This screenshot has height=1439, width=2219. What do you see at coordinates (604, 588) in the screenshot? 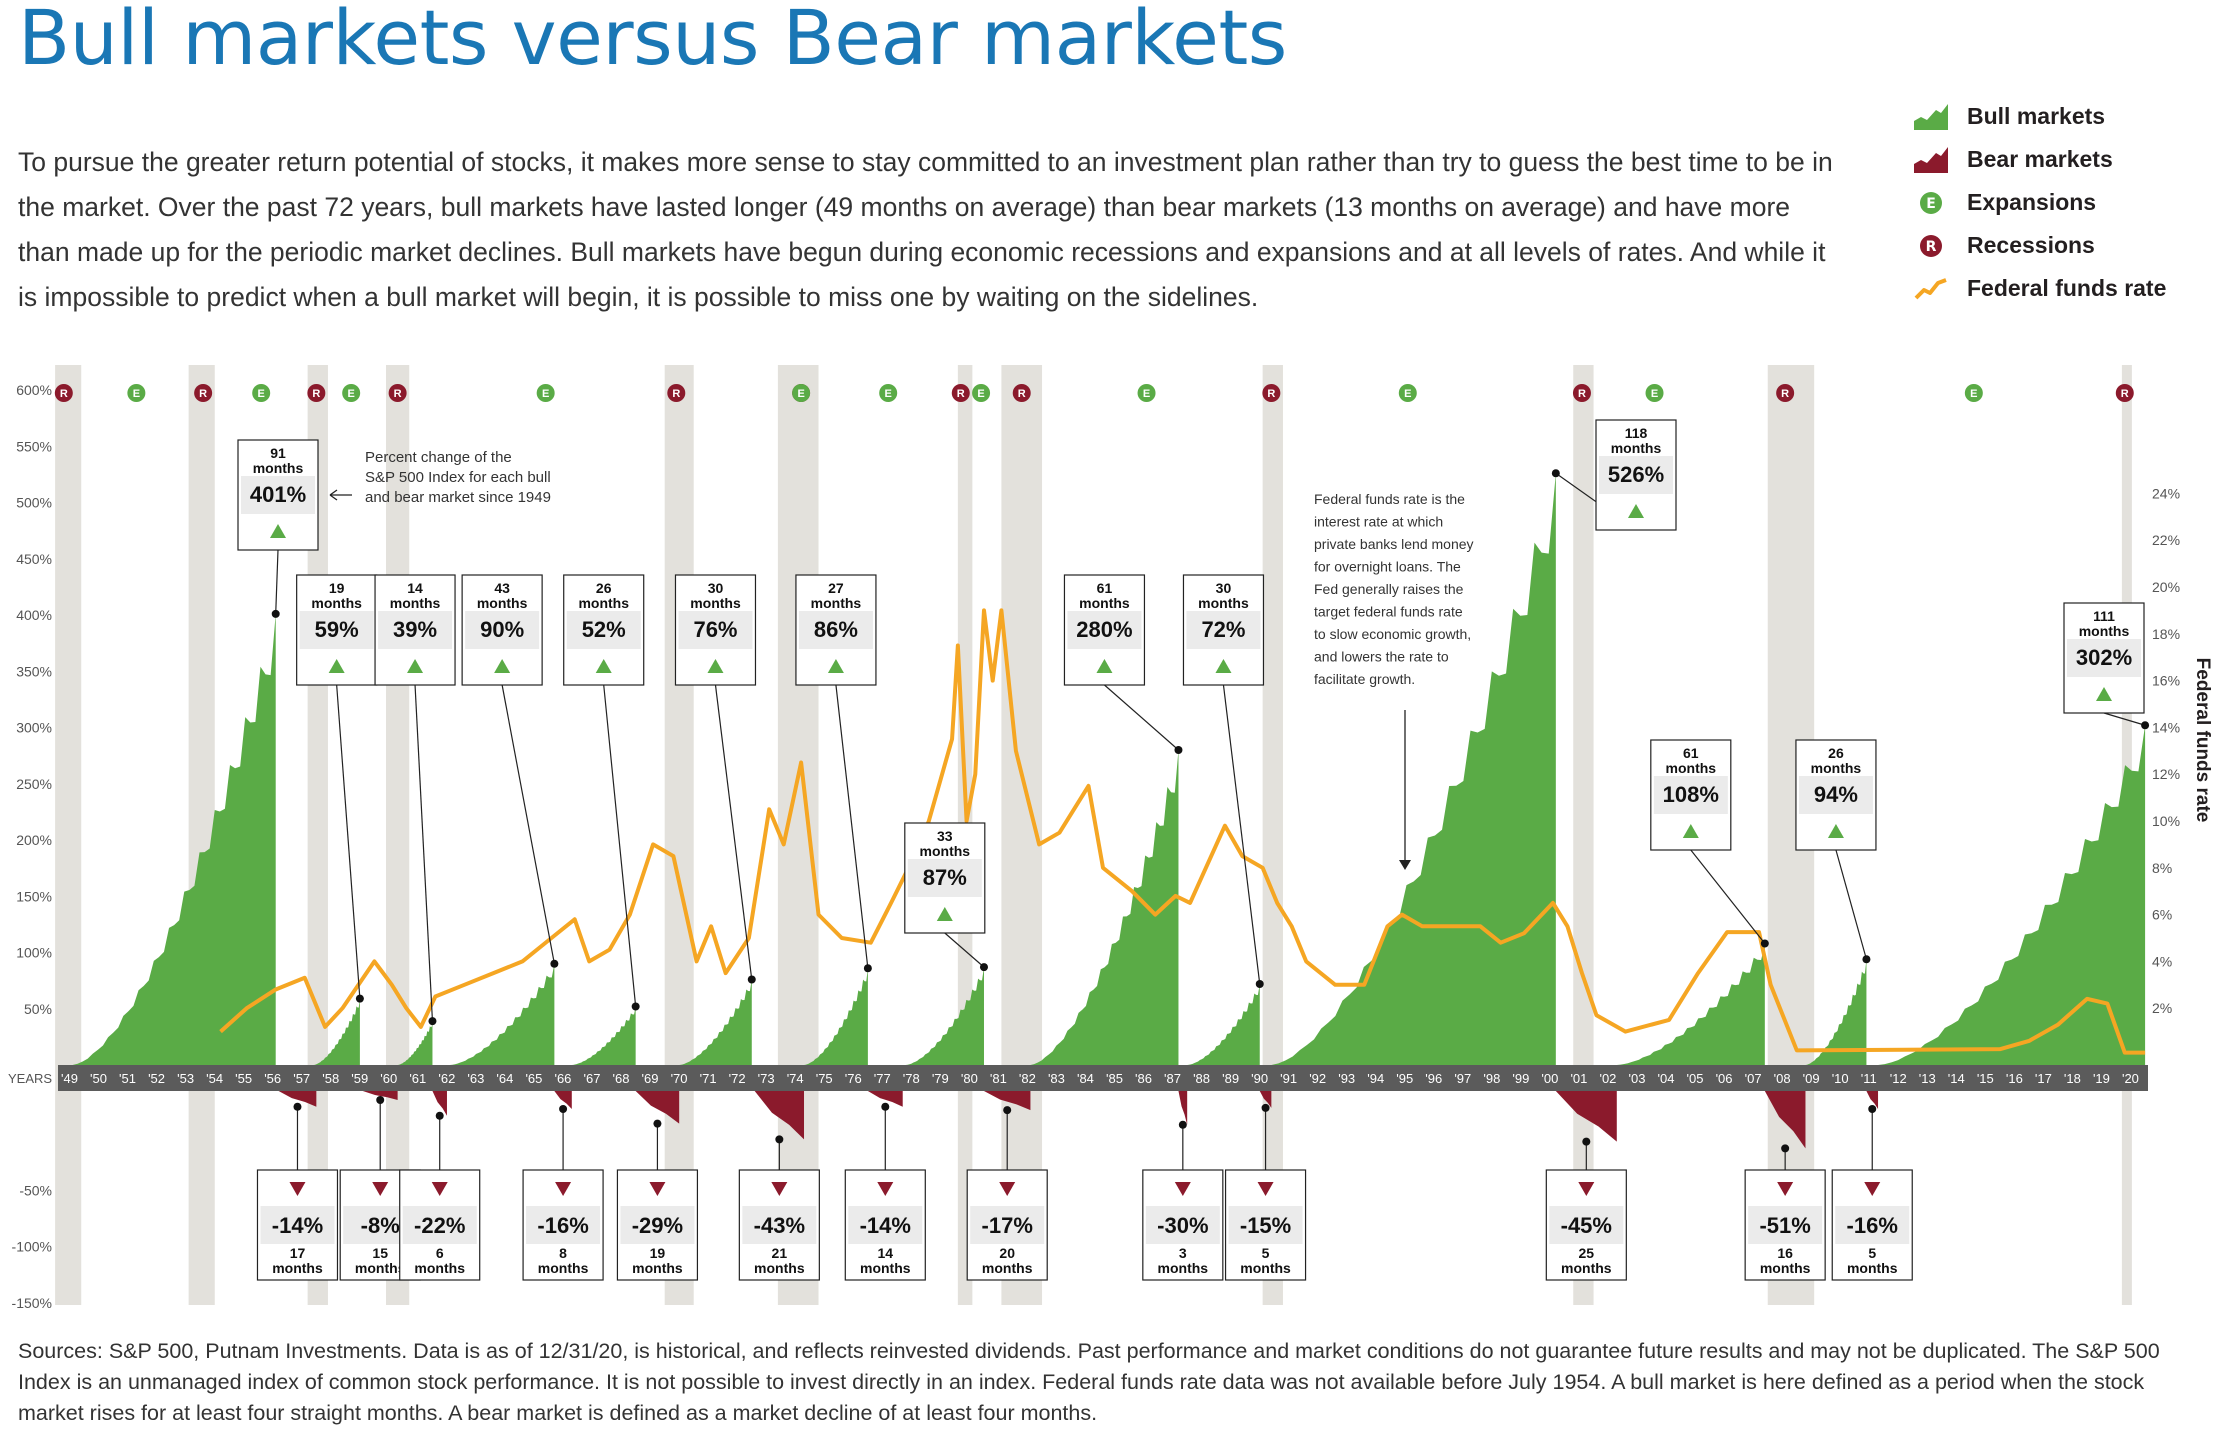
I see `callout-months-num: 26` at bounding box center [604, 588].